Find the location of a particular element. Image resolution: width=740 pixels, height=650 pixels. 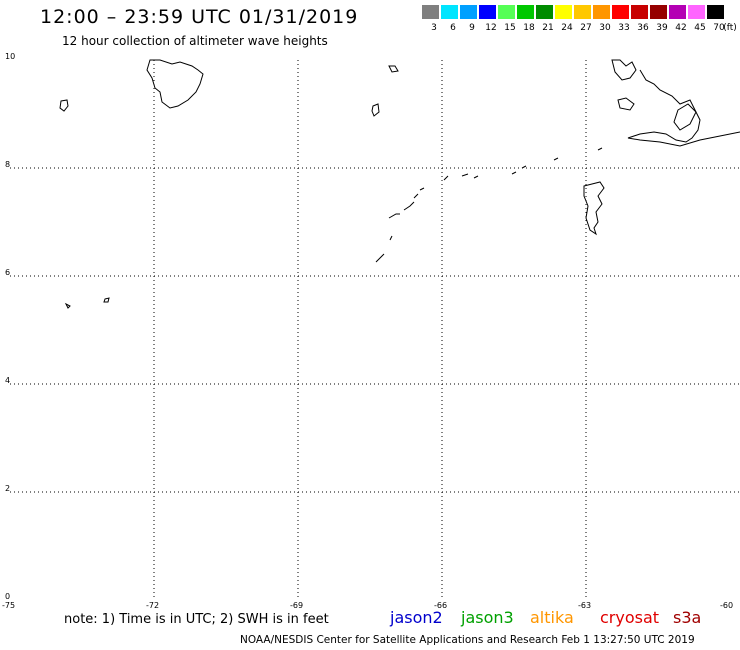

latitude-label: 0 is located at coordinates (8, 596).